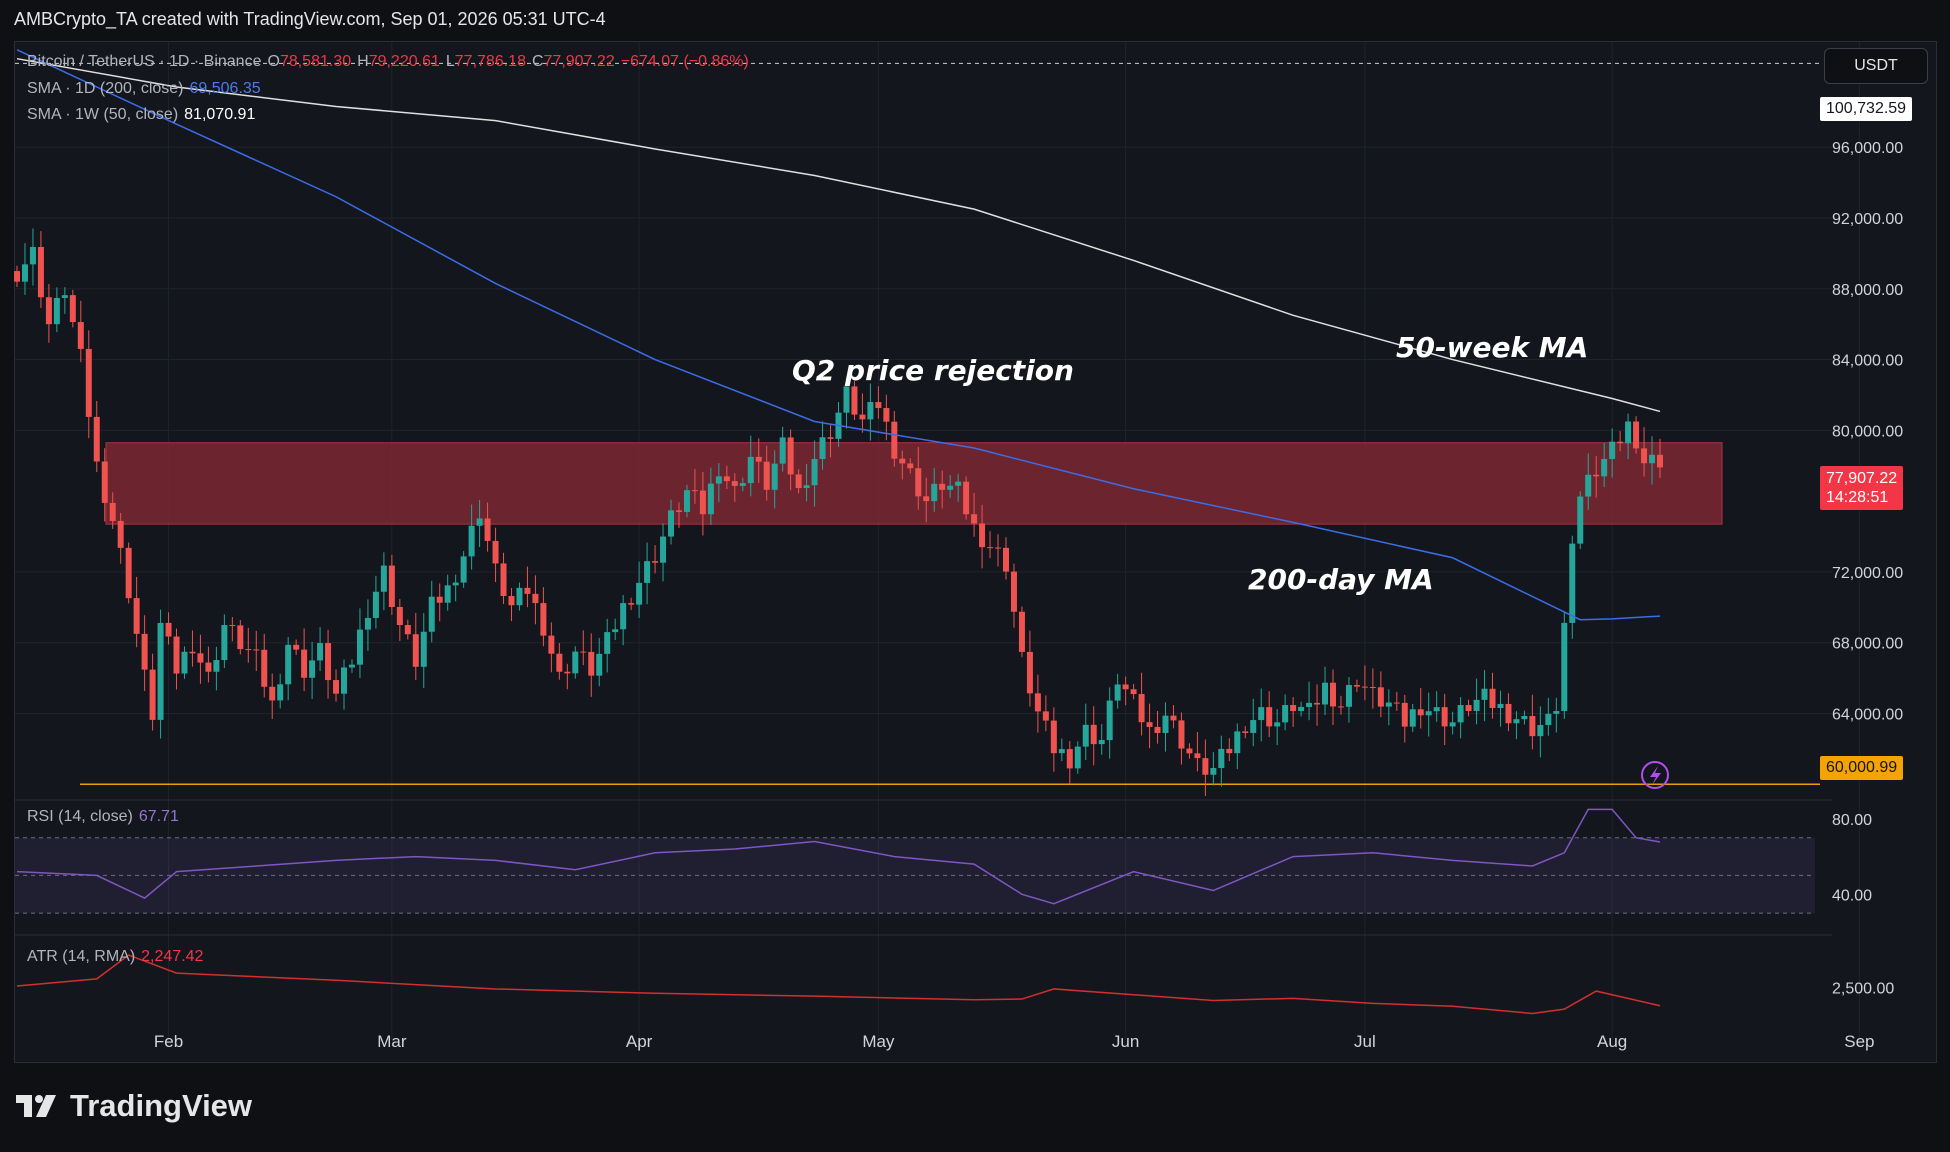 This screenshot has width=1950, height=1152. Describe the element at coordinates (933, 370) in the screenshot. I see `rejection-annotation: Q2 price rejection` at that location.